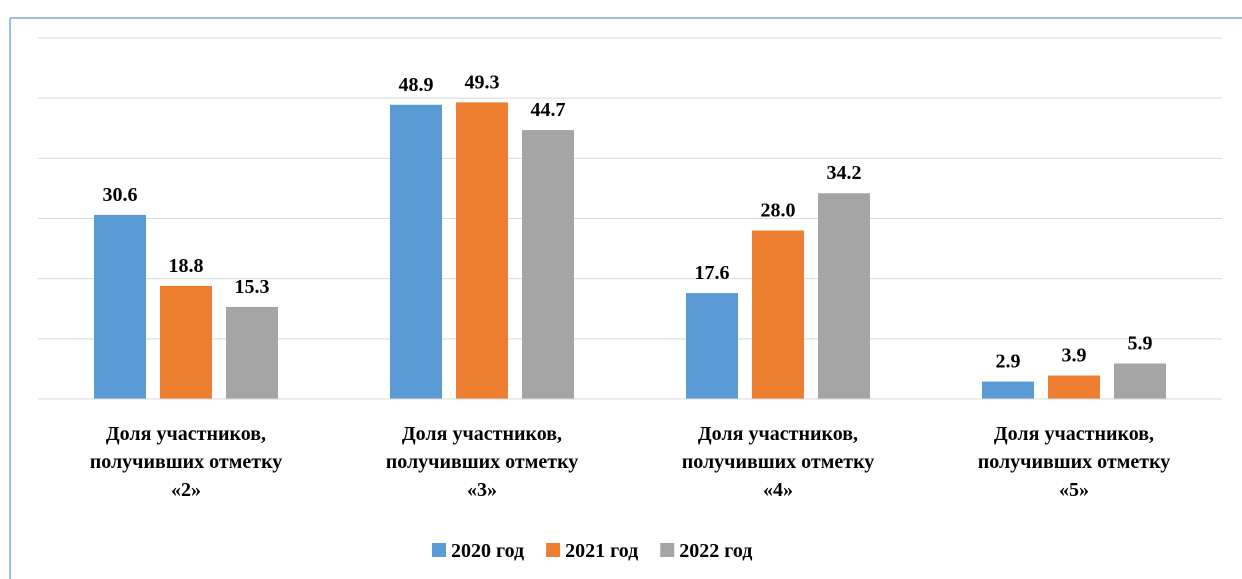  What do you see at coordinates (186, 266) in the screenshot?
I see `data-label: 18.8` at bounding box center [186, 266].